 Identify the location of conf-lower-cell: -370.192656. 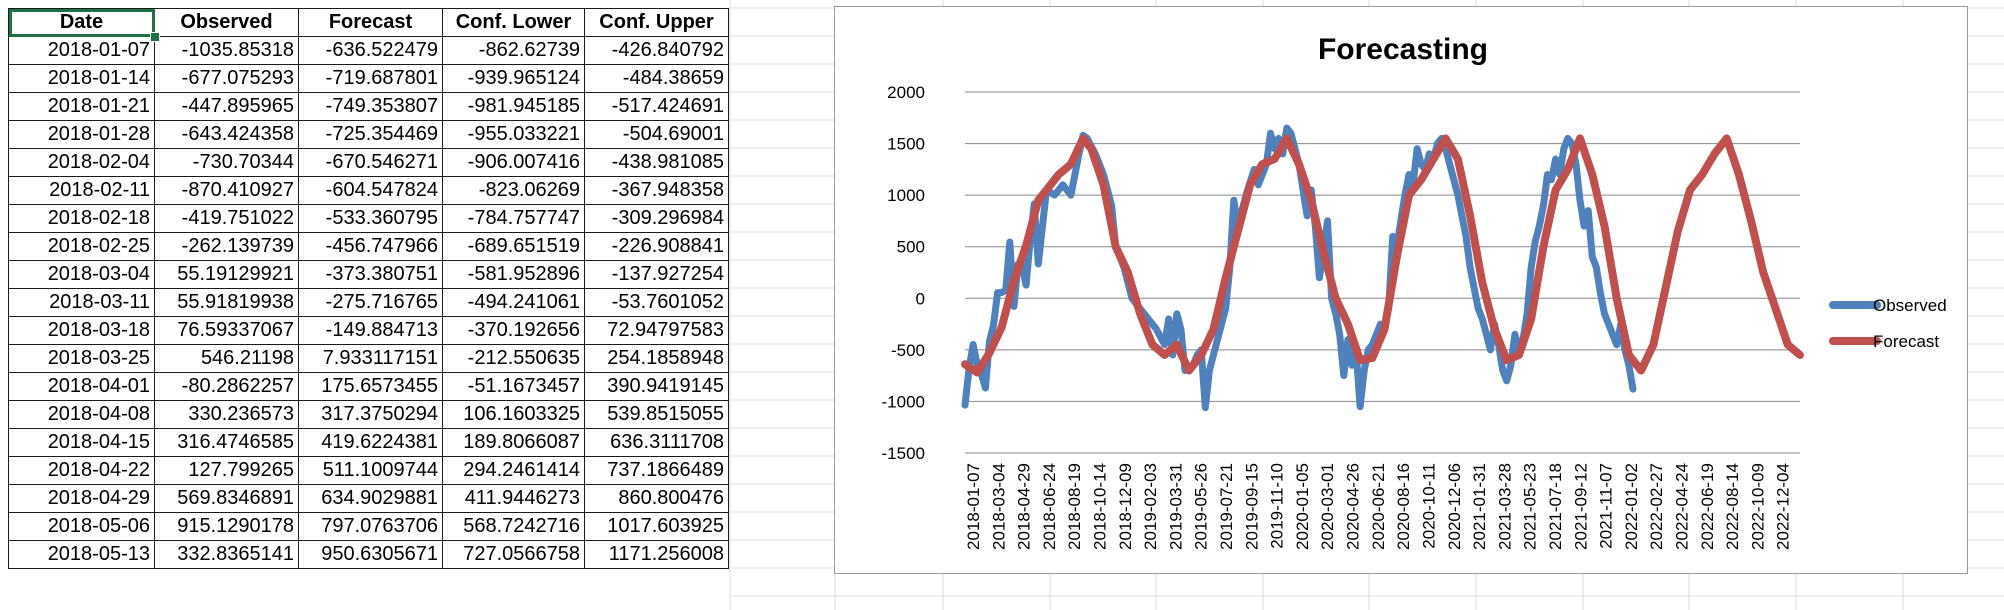
(513, 330).